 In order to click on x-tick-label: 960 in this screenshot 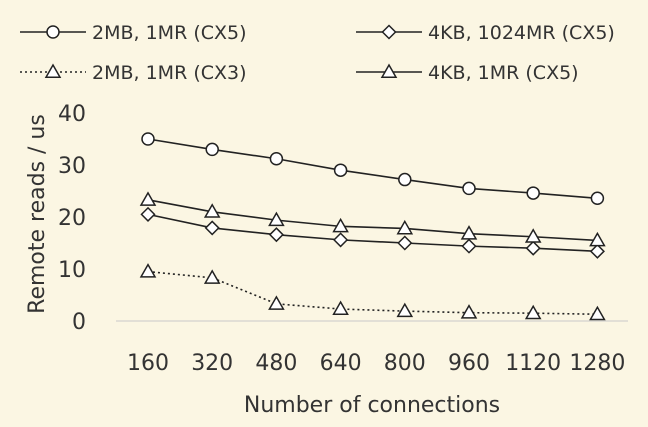, I will do `click(469, 363)`.